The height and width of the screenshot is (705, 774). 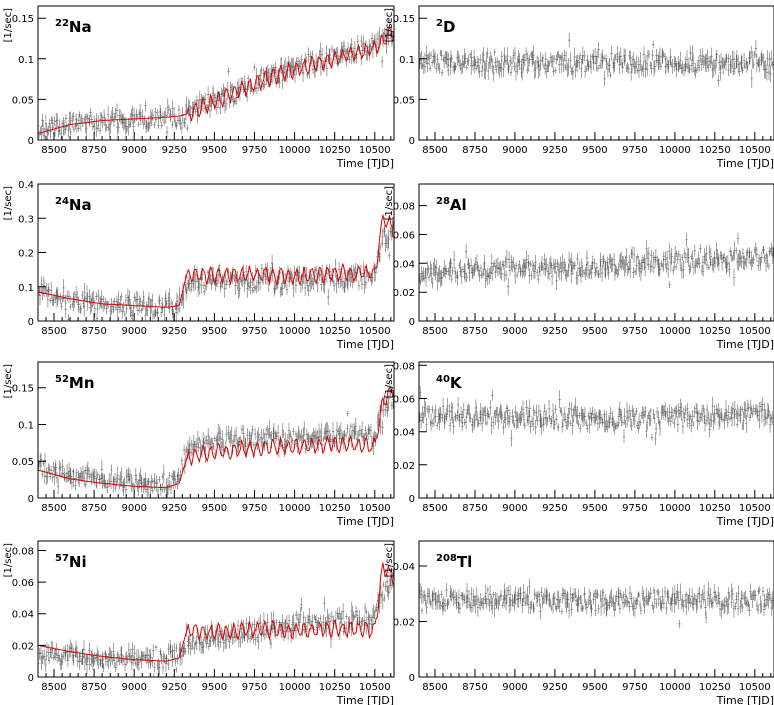 What do you see at coordinates (445, 27) in the screenshot?
I see `isotope-label: 2D` at bounding box center [445, 27].